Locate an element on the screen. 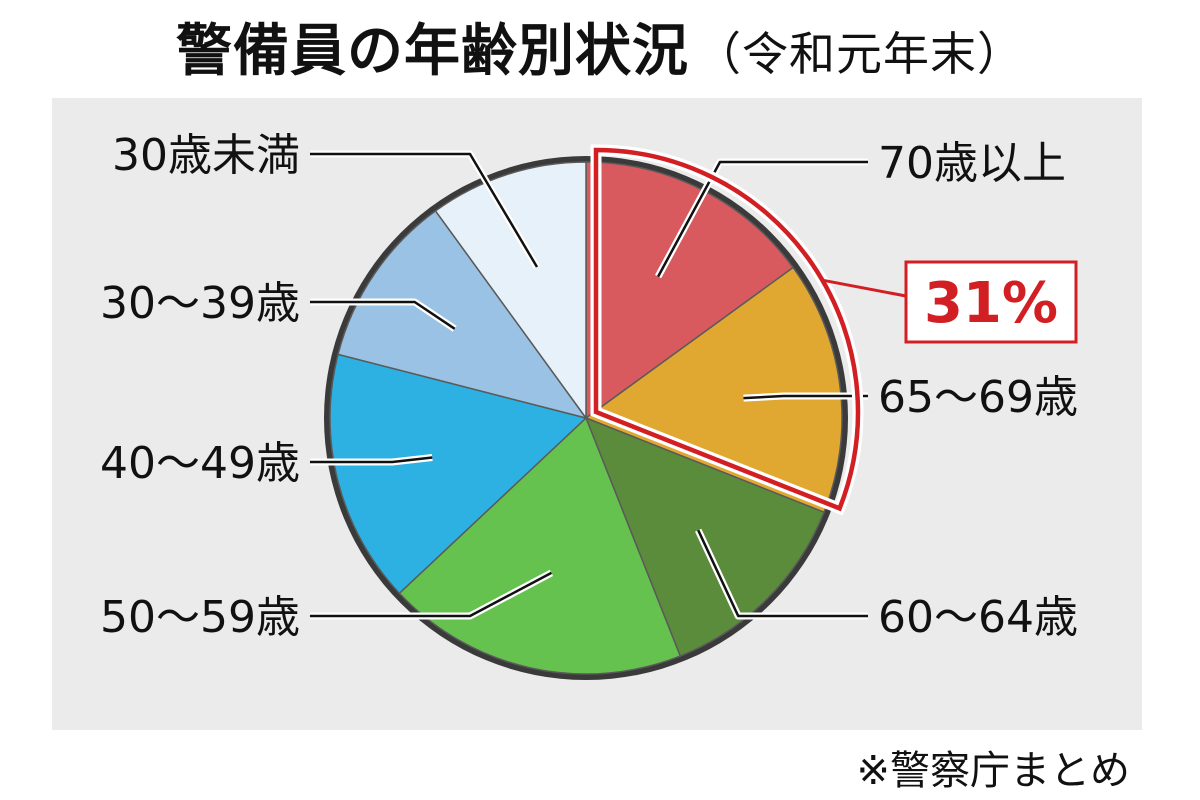 The width and height of the screenshot is (1200, 800). slice-label-2: 65～69歳 is located at coordinates (978, 397).